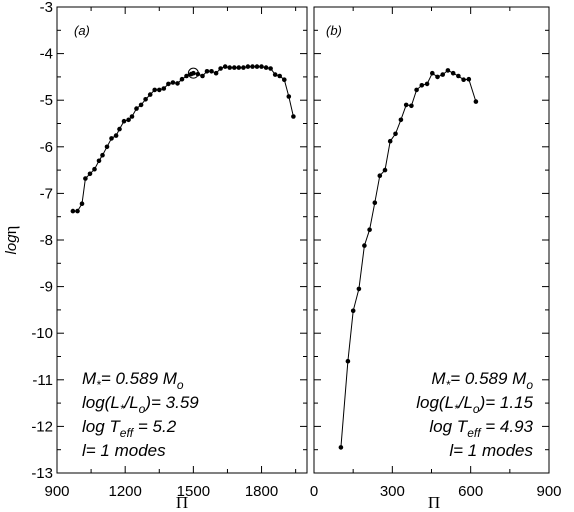 This screenshot has height=512, width=574. I want to click on y-tick-label: -8, so click(46, 240).